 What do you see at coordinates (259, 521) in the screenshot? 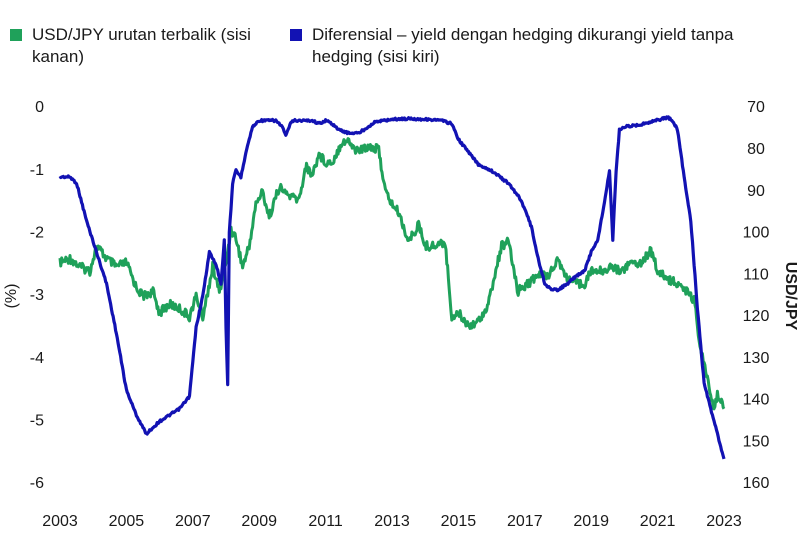
I see `x-tick-label: 2009` at bounding box center [259, 521].